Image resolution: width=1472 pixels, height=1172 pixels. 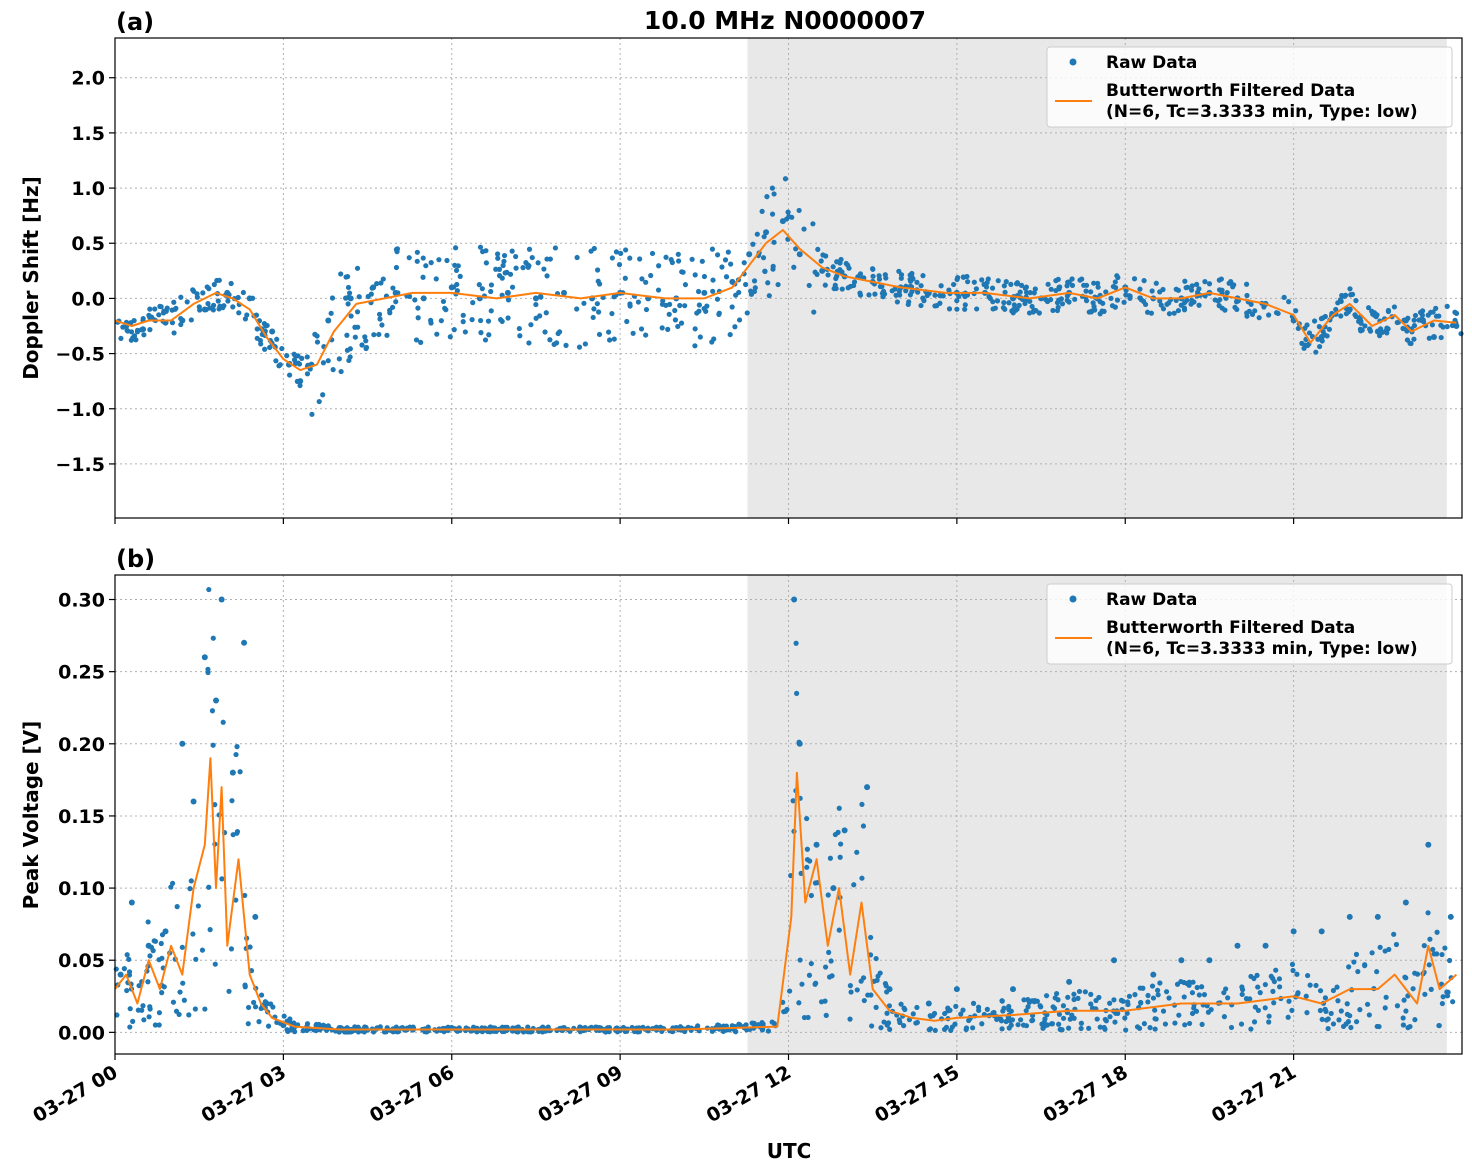 I want to click on y-tick-label: 0.15, so click(x=81, y=817).